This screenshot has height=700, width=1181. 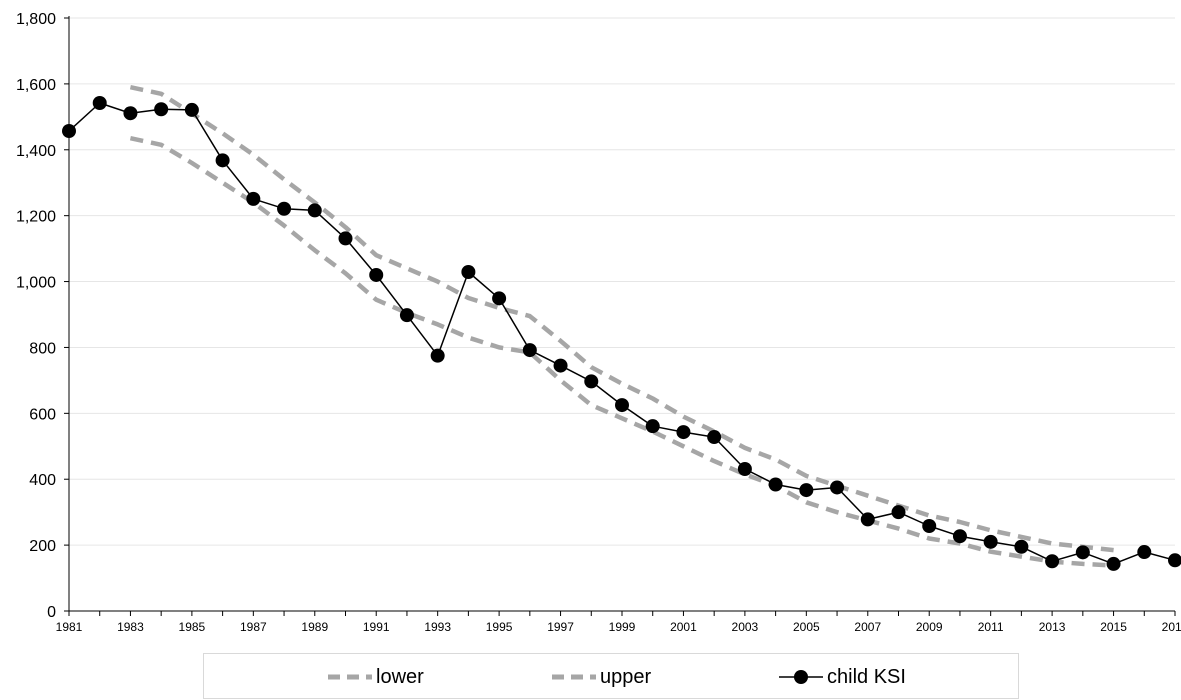 I want to click on legend-marker-swatch, so click(x=801, y=677).